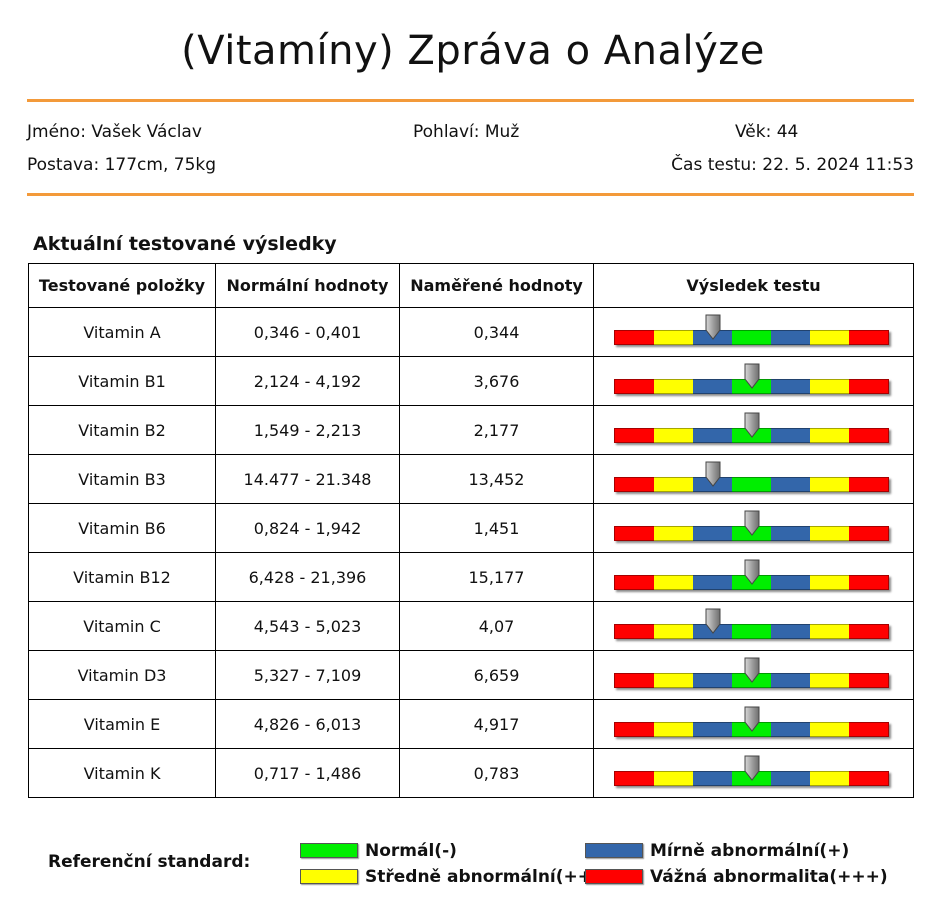 This screenshot has width=946, height=908. What do you see at coordinates (473, 51) in the screenshot?
I see `report-title: (Vitamíny) Zpráva o Analýze` at bounding box center [473, 51].